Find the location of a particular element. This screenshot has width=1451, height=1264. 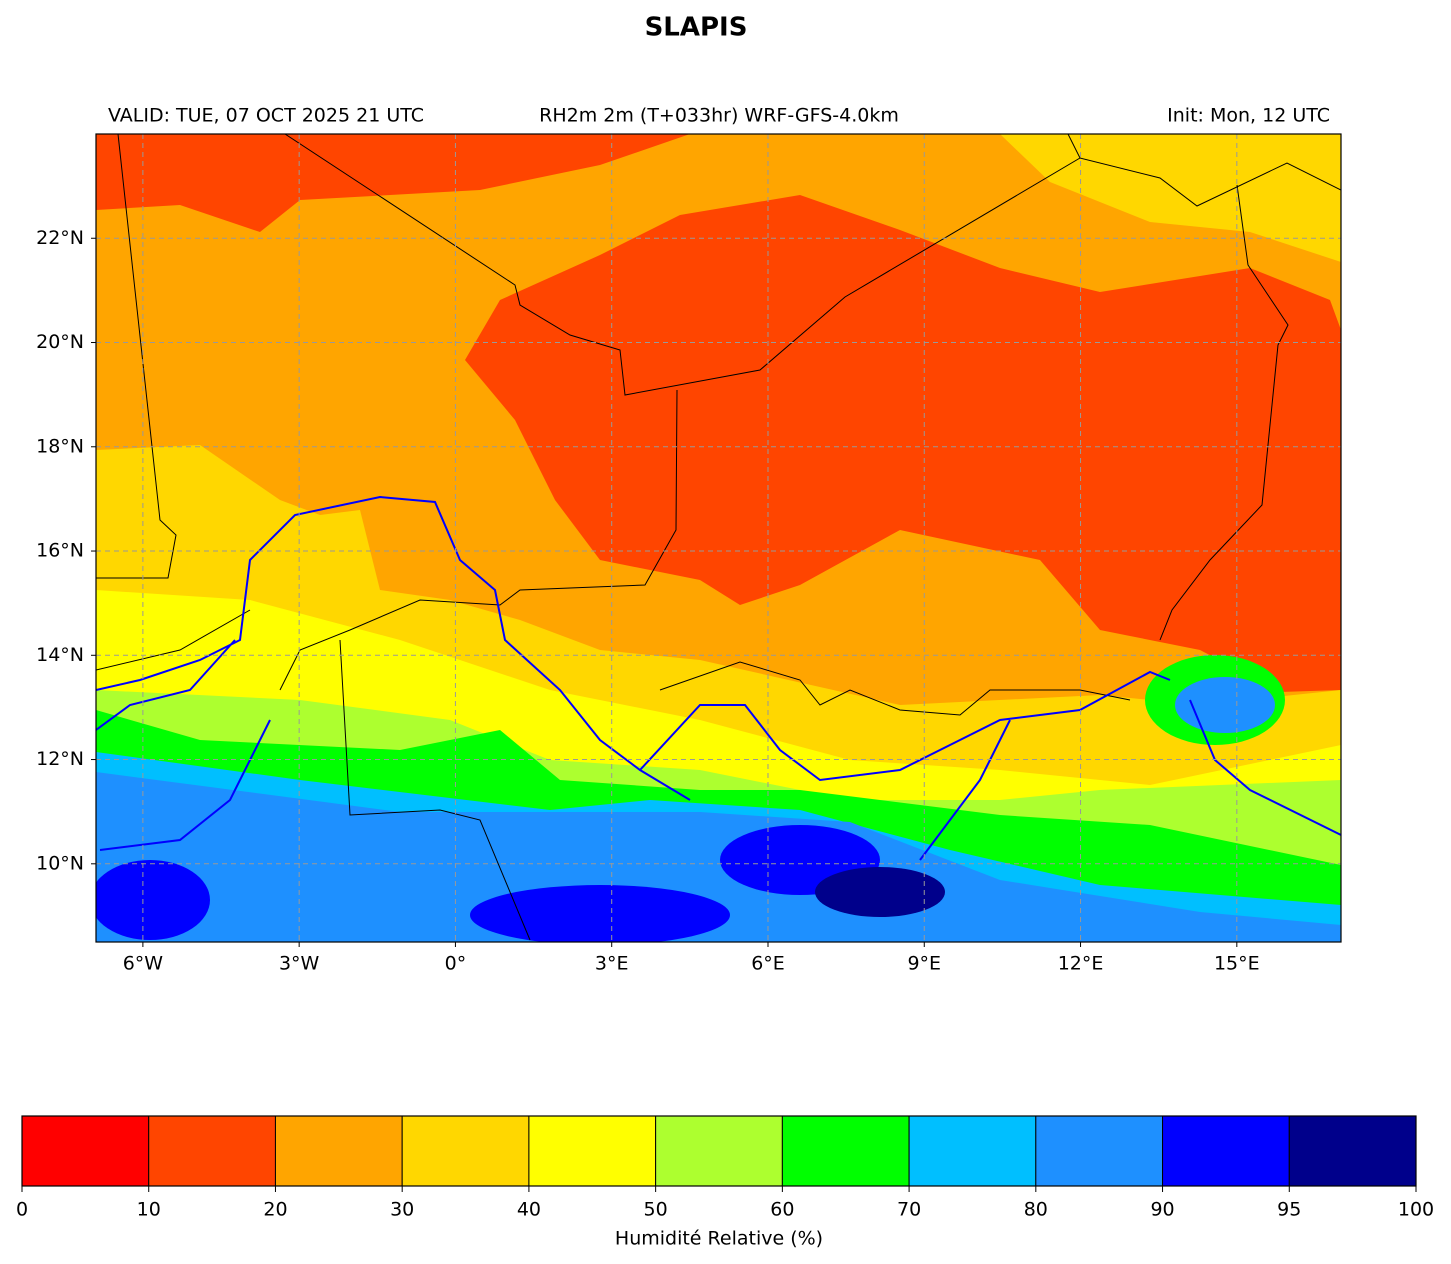

y-tick-label: 14°N is located at coordinates (60, 655).